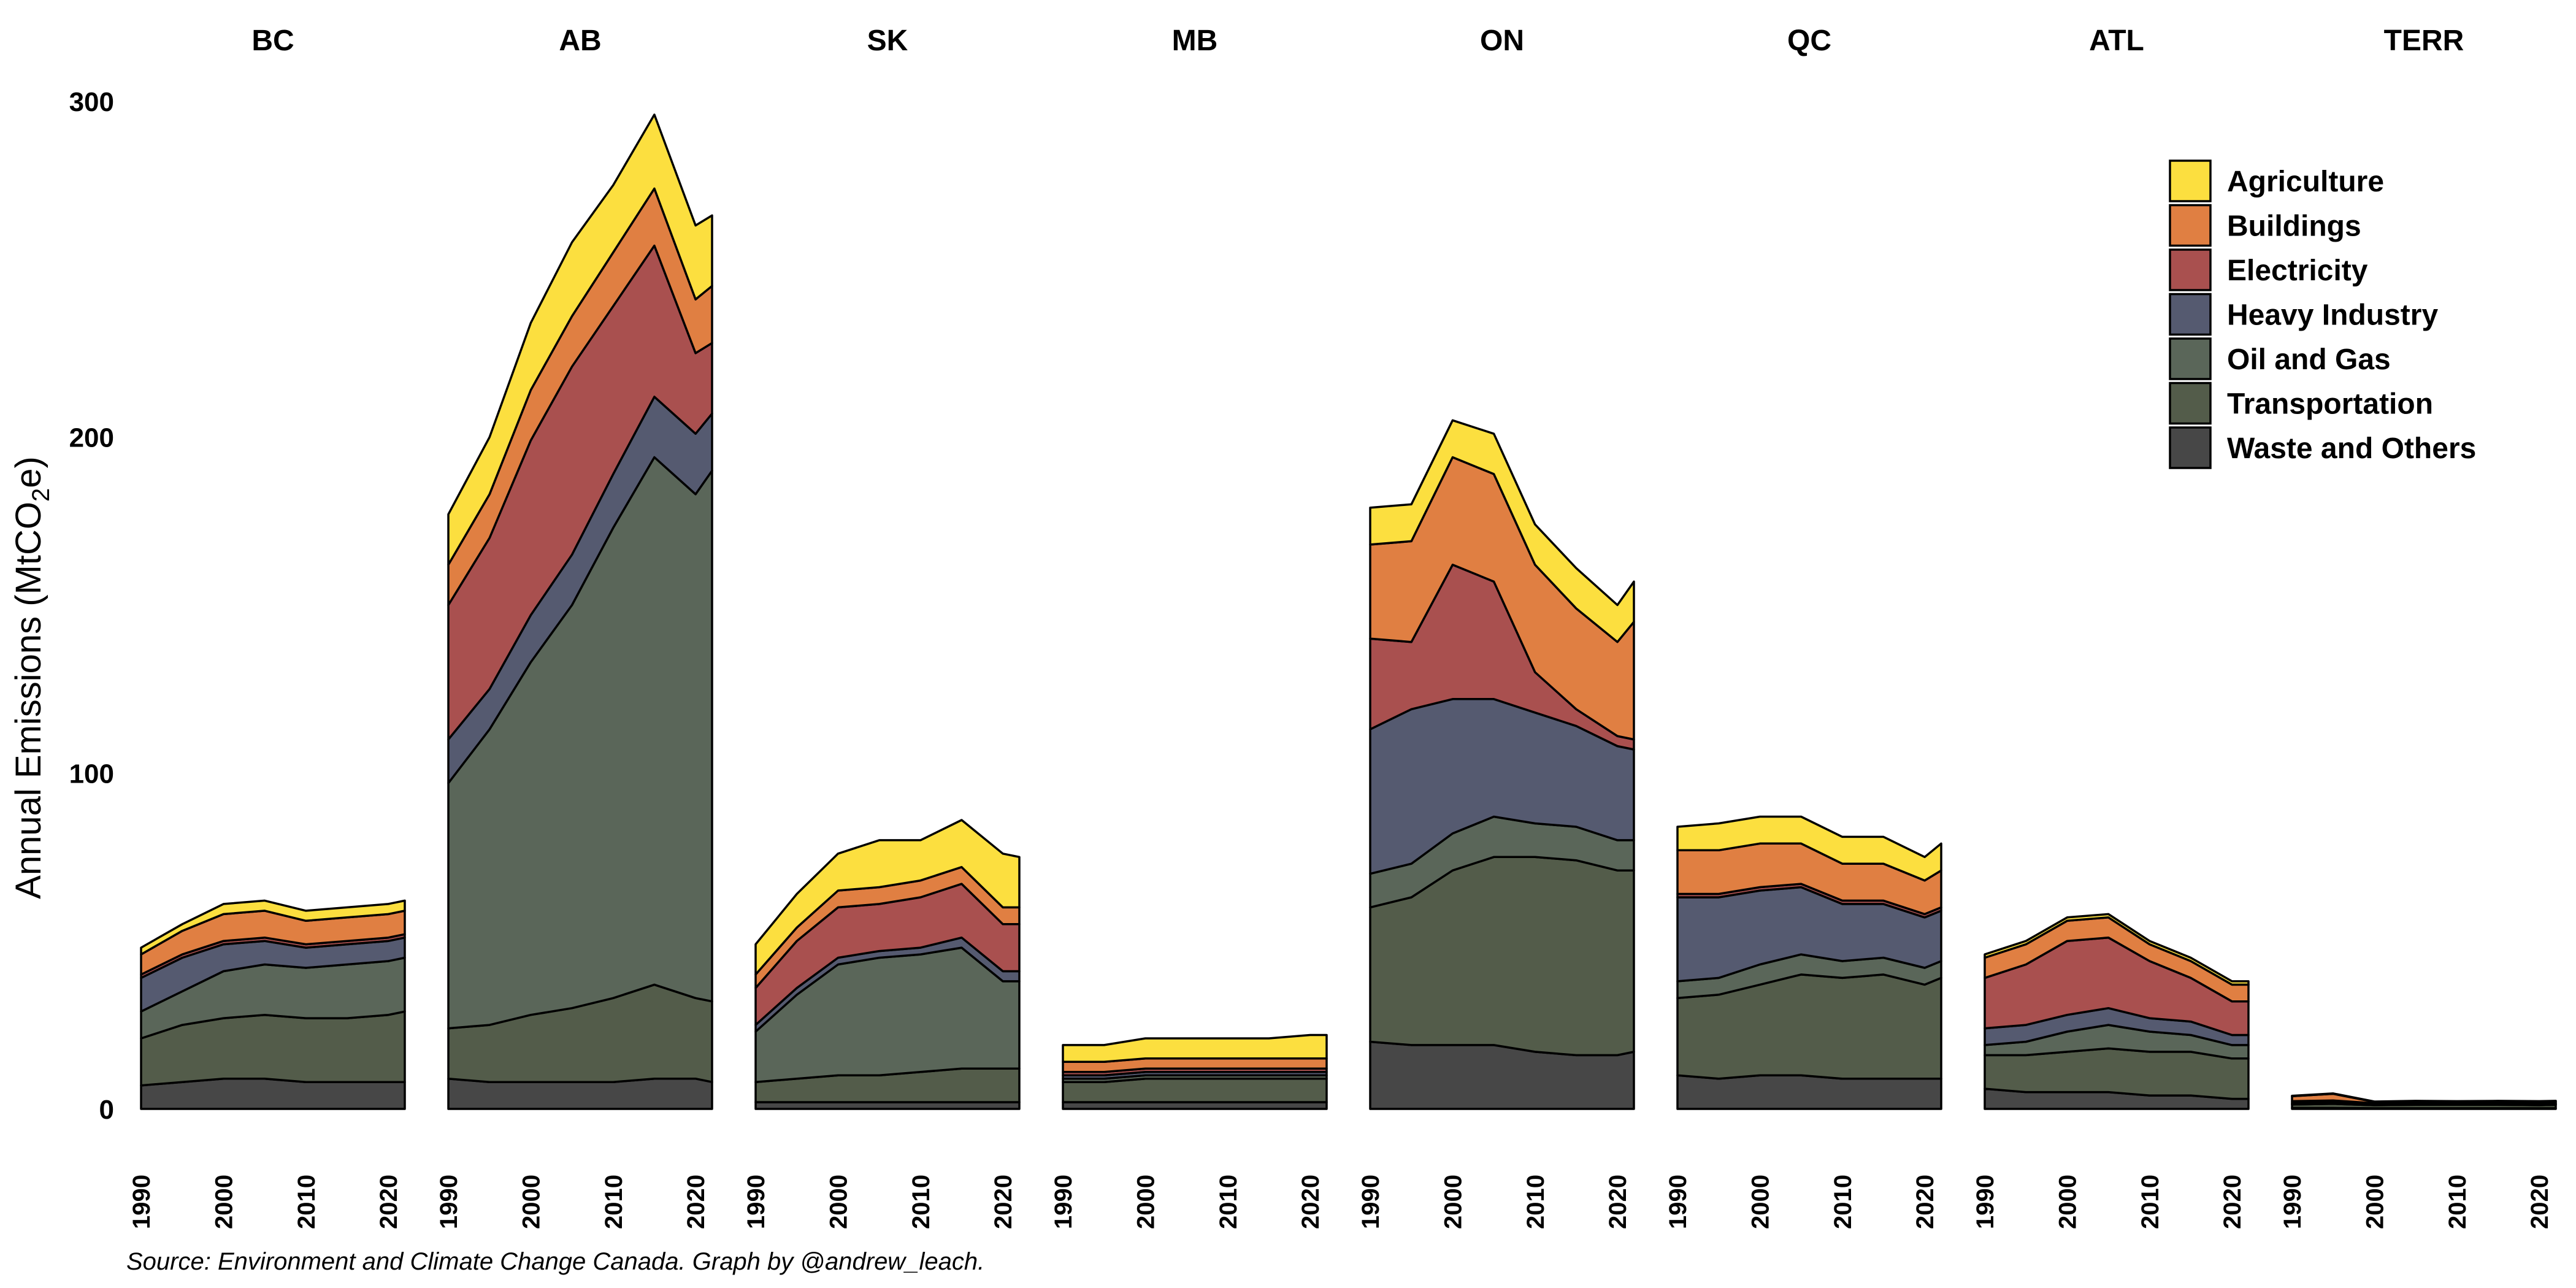  What do you see at coordinates (1809, 1092) in the screenshot?
I see `area-qc-waste-and-others` at bounding box center [1809, 1092].